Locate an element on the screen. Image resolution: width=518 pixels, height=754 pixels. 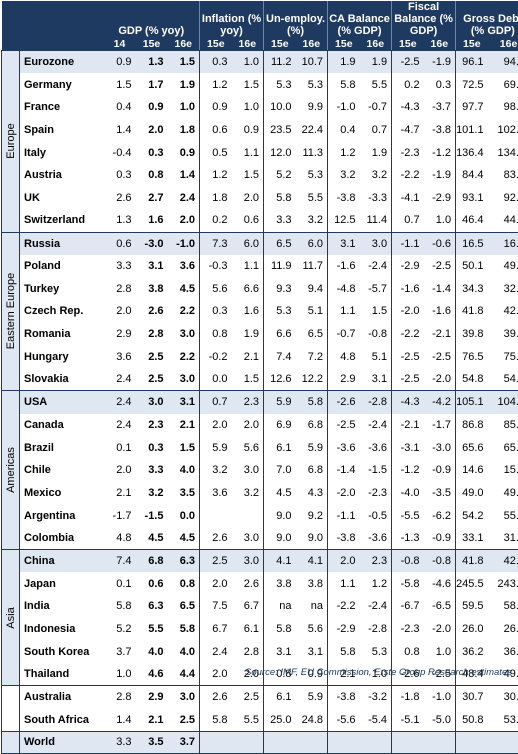
value-cell: 7.2 is located at coordinates (312, 356).